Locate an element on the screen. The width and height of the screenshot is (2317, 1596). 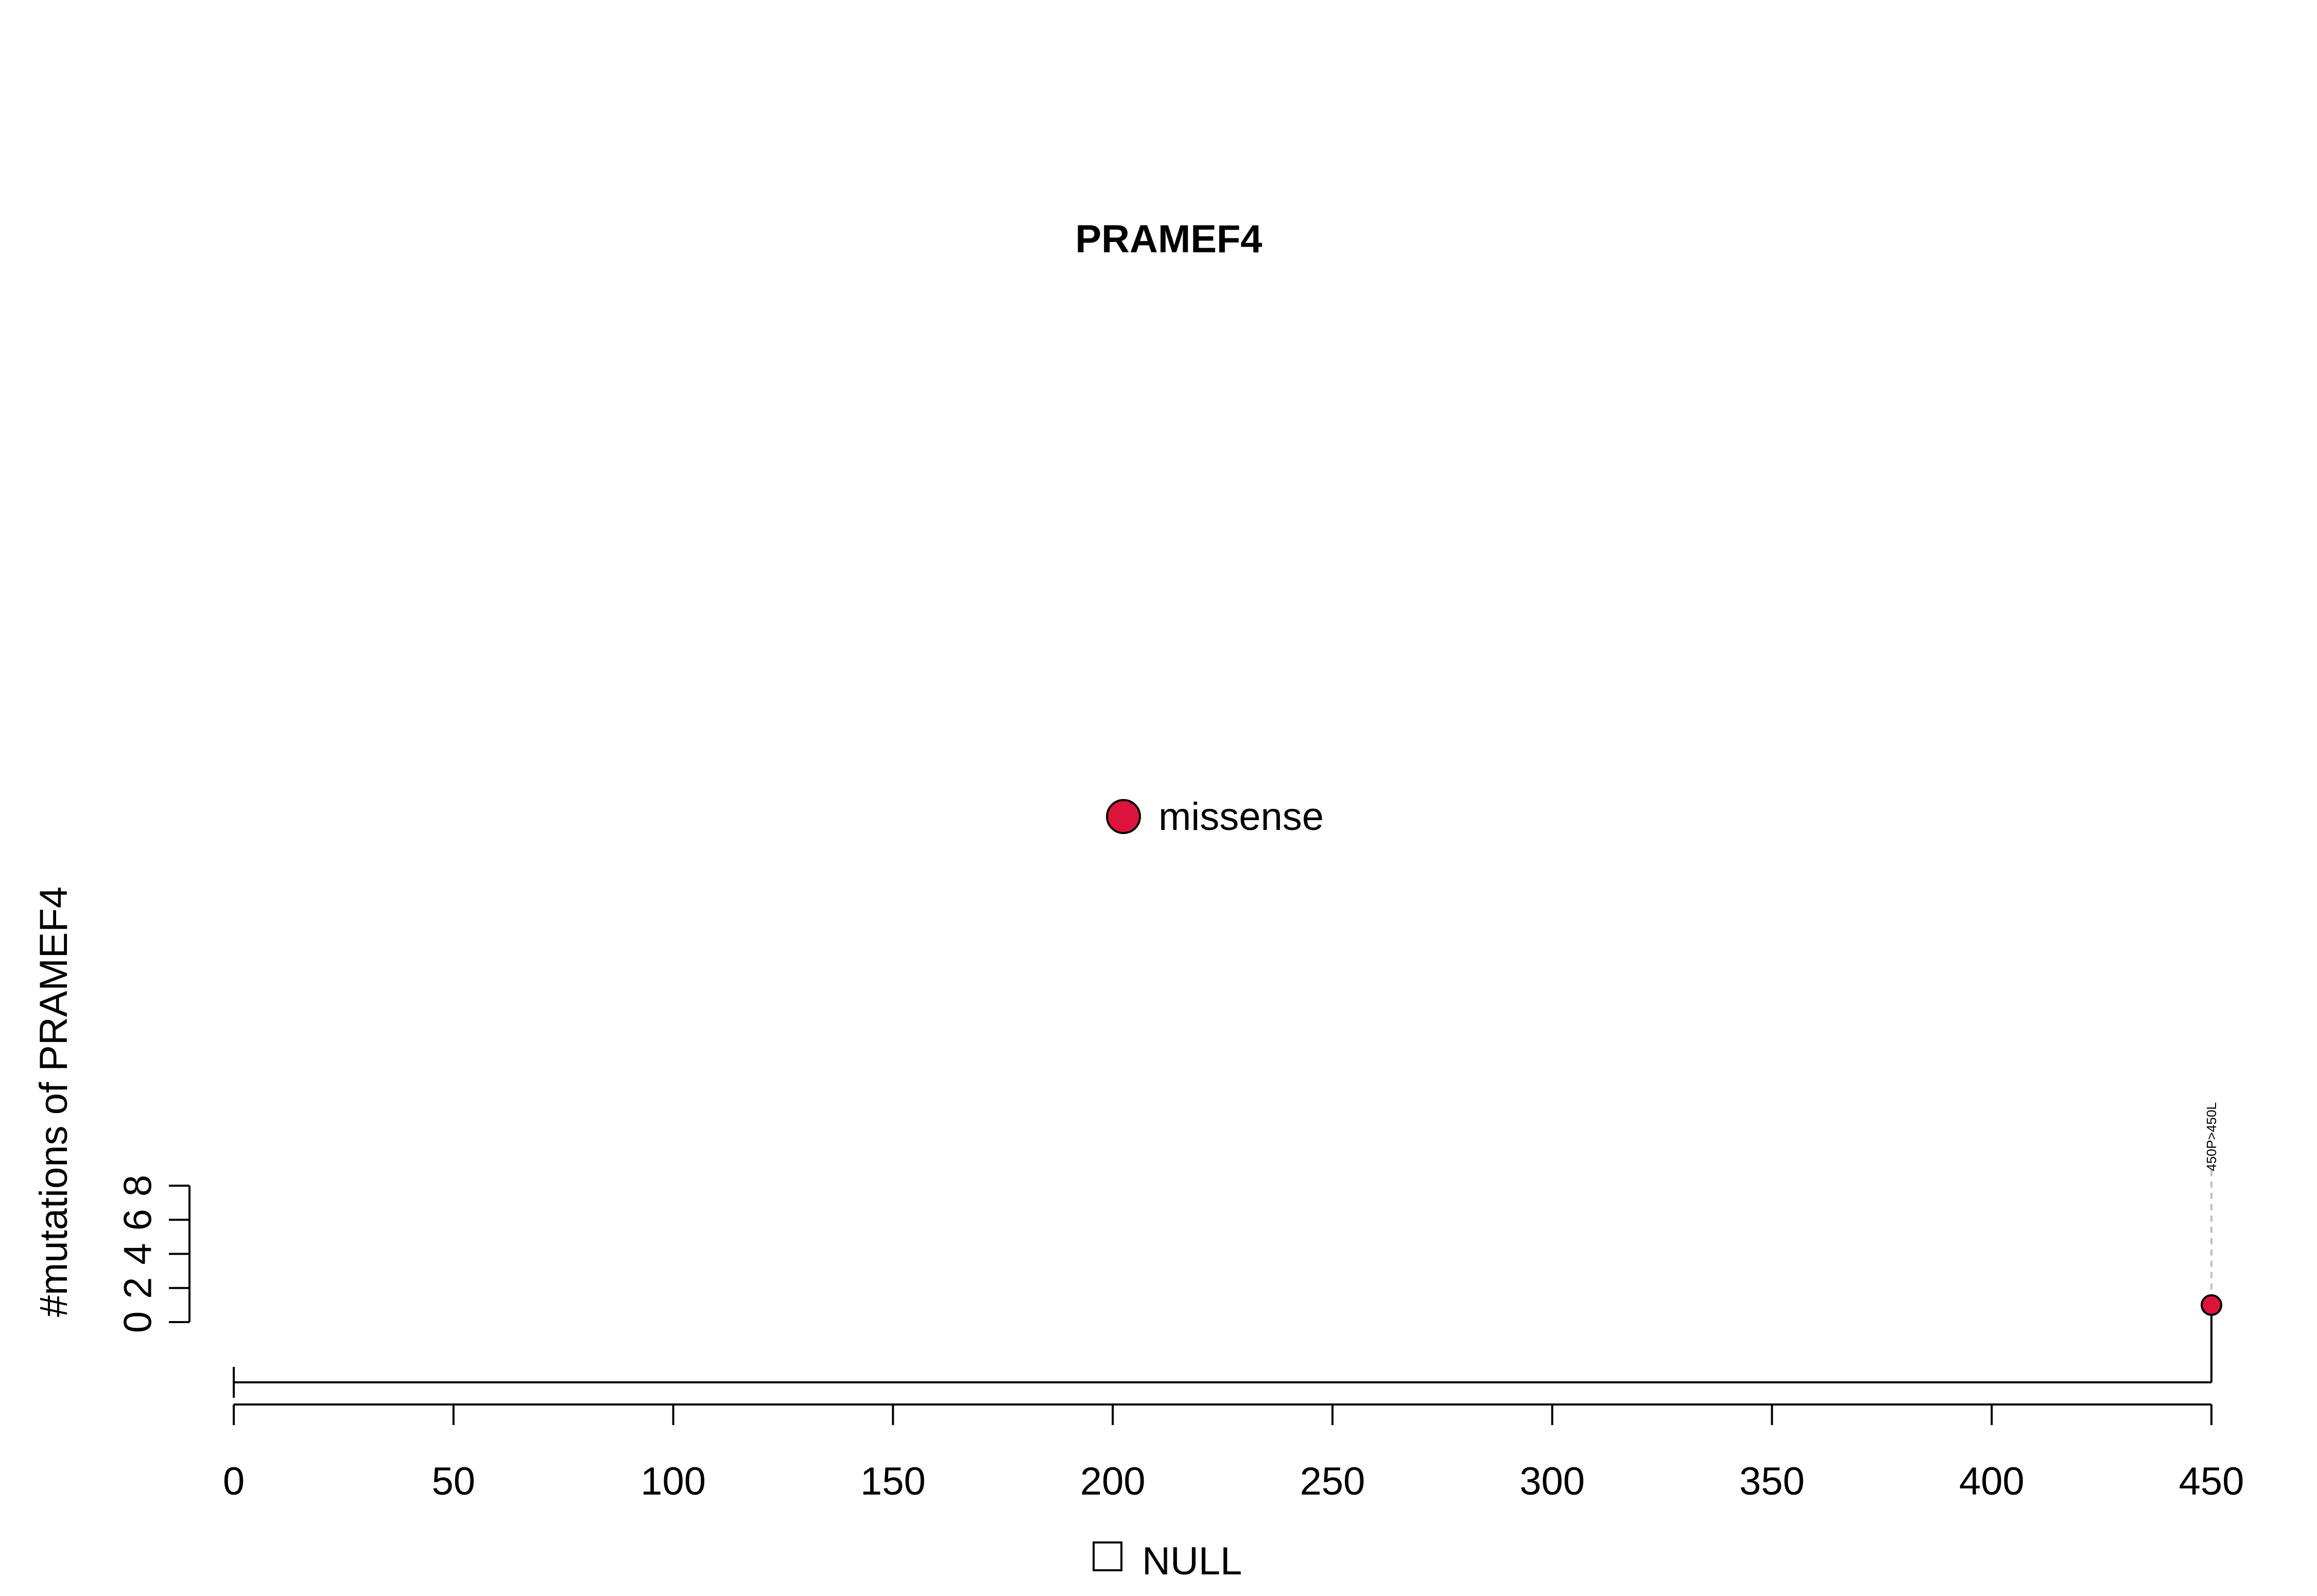
x-tick-label: 450 is located at coordinates (2211, 1481).